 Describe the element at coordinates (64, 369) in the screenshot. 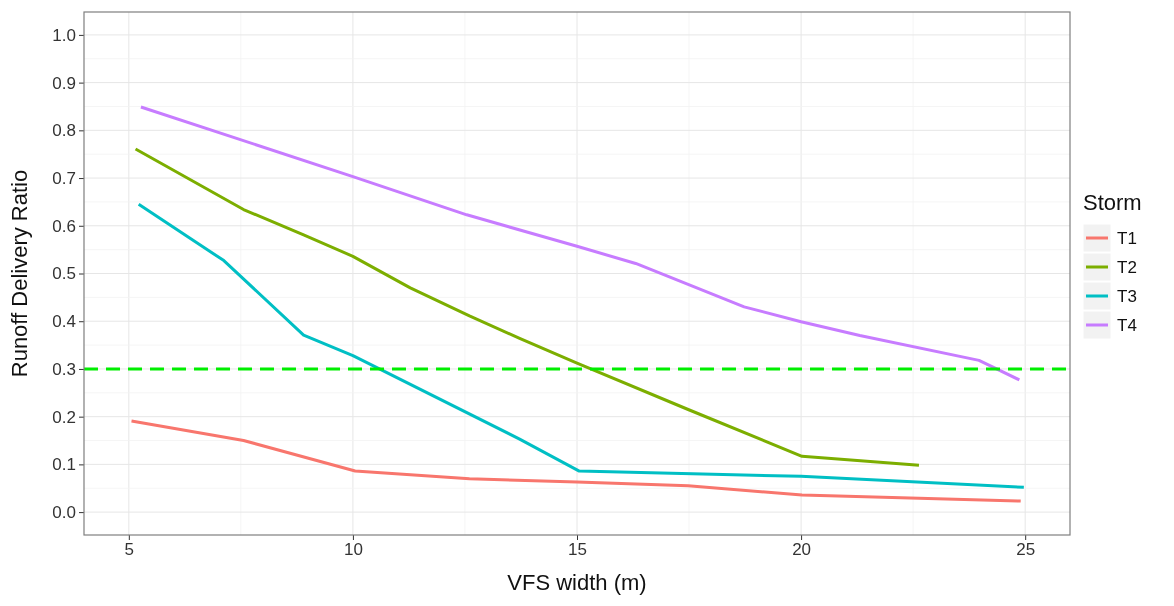

I see `y-tick-label: 0.3` at that location.